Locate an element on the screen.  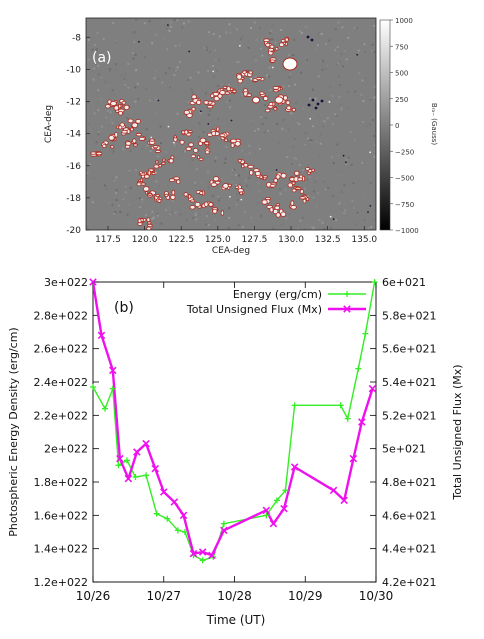
colorbar-tick-label: 500 is located at coordinates (401, 74).